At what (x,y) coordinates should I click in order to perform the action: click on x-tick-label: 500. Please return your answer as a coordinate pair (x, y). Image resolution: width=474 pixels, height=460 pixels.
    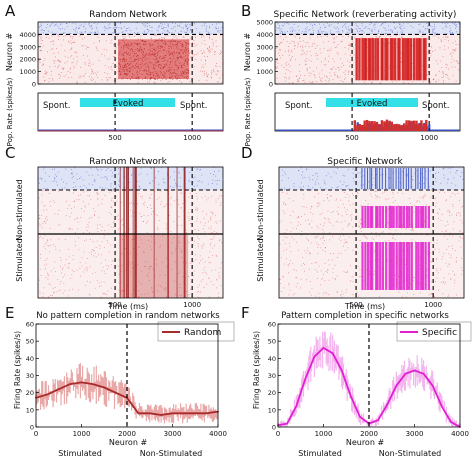
    Looking at the image, I should click on (351, 138).